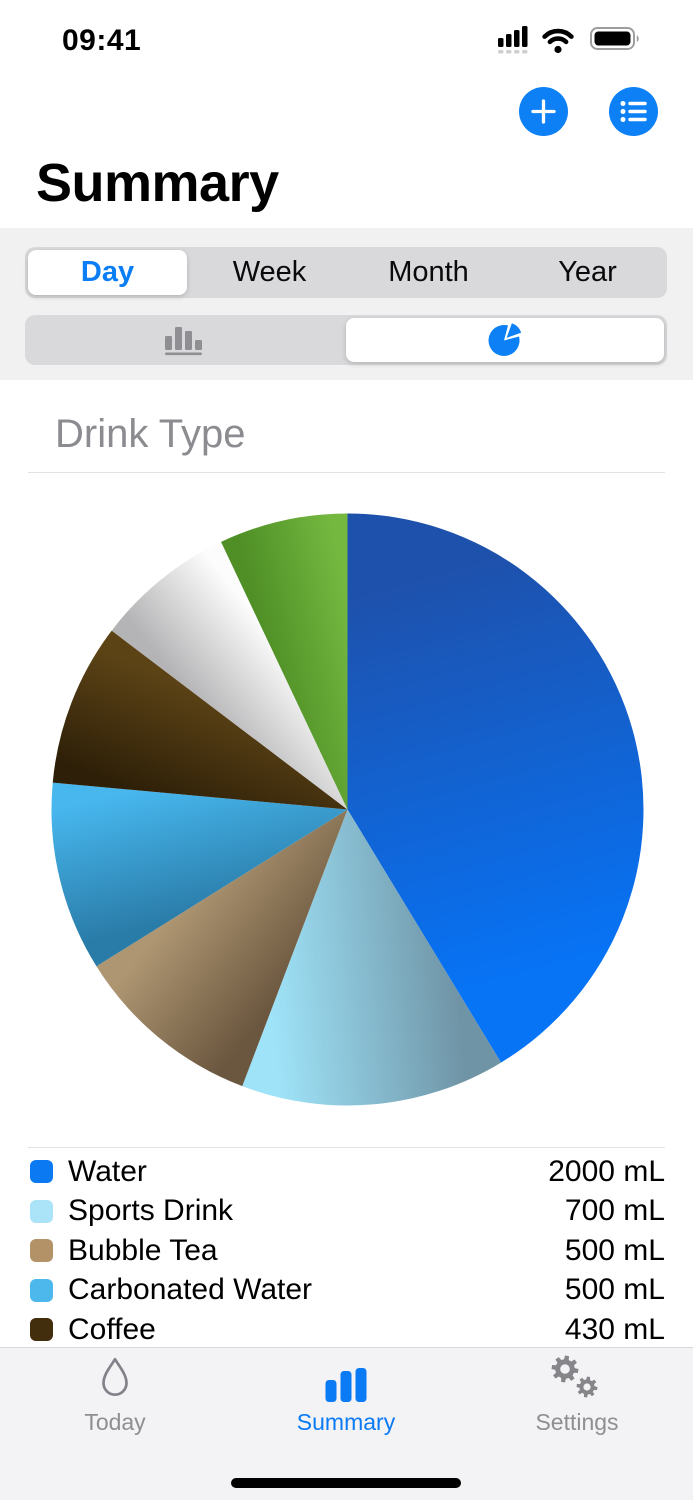 Image resolution: width=693 pixels, height=1500 pixels. What do you see at coordinates (577, 1400) in the screenshot?
I see `tab-settings: Settings` at bounding box center [577, 1400].